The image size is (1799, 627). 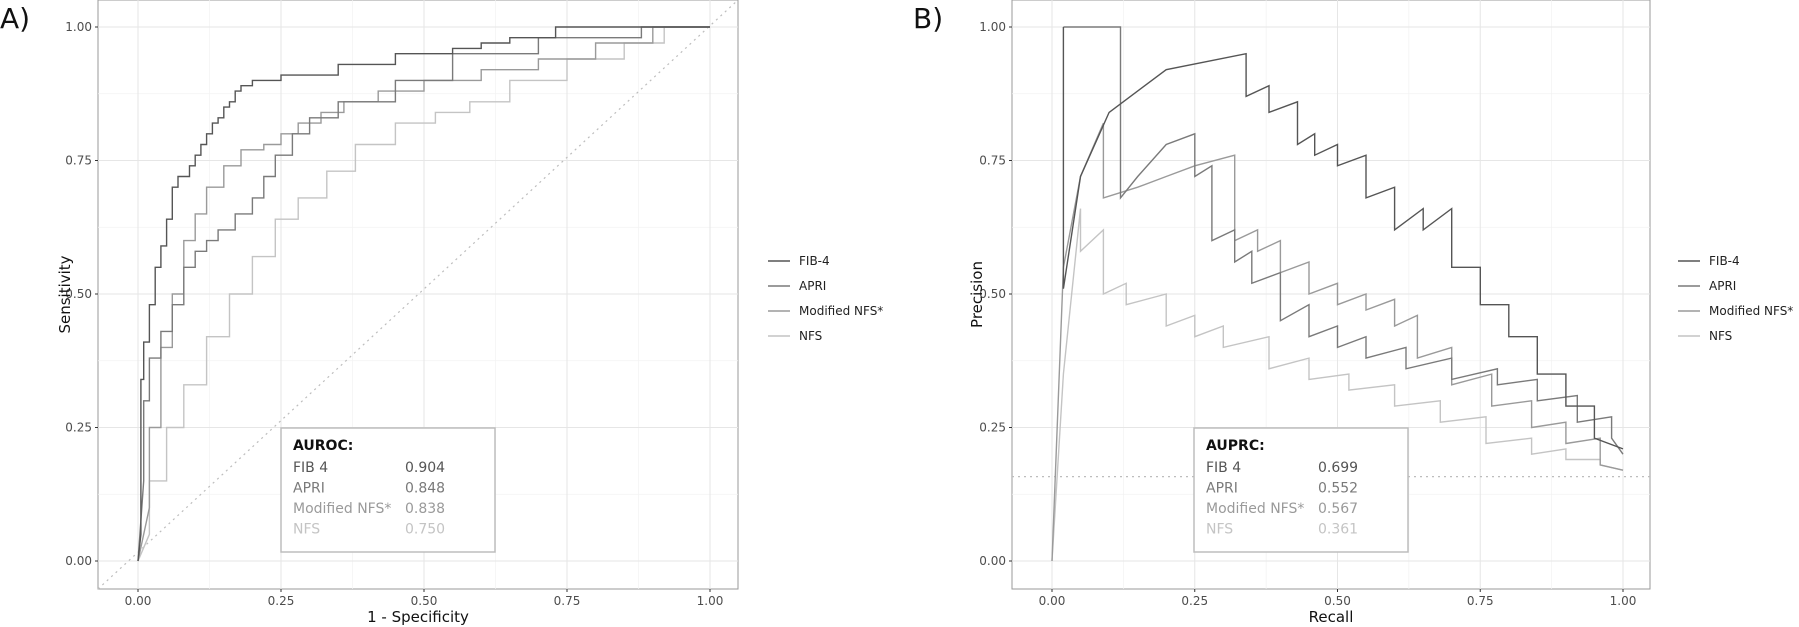 What do you see at coordinates (15, 18) in the screenshot?
I see `panel-label: A)` at bounding box center [15, 18].